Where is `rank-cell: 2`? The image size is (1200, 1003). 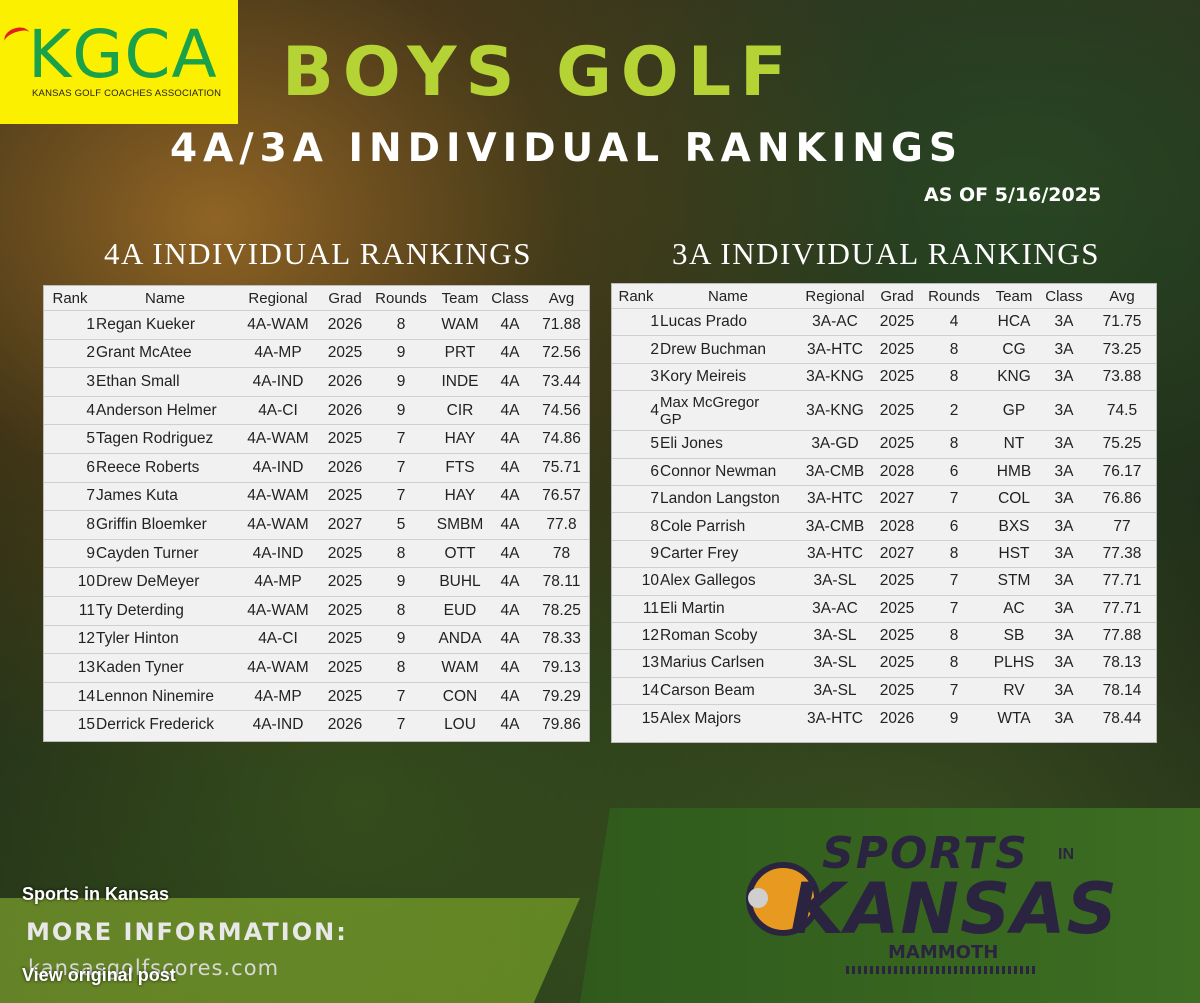 rank-cell: 2 is located at coordinates (90, 353).